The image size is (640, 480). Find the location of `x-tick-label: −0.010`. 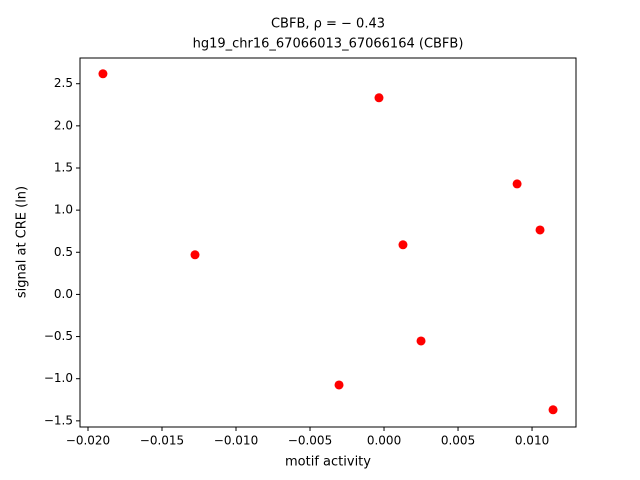

x-tick-label: −0.010 is located at coordinates (236, 441).